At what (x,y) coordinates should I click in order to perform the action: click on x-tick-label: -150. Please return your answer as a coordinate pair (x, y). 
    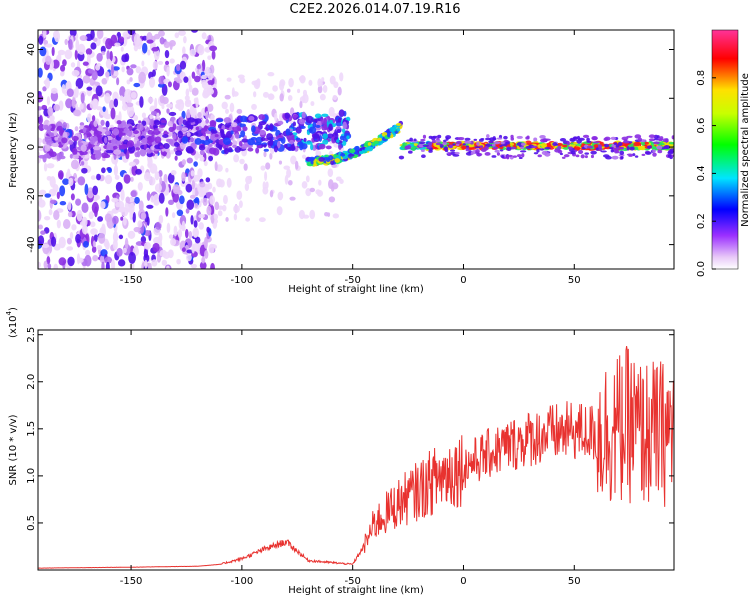
    Looking at the image, I should click on (131, 581).